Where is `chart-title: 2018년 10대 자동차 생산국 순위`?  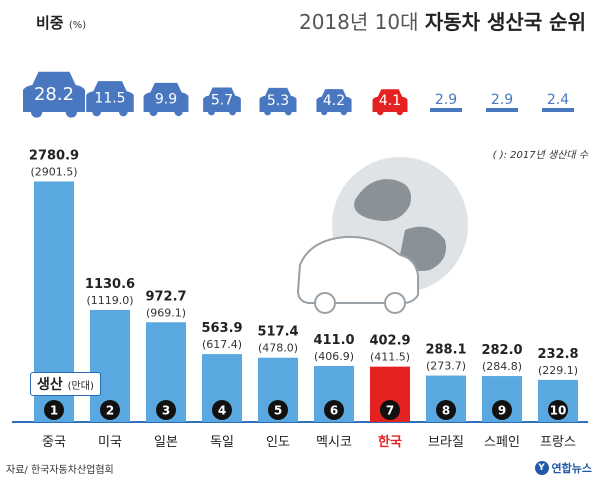 chart-title: 2018년 10대 자동차 생산국 순위 is located at coordinates (442, 20).